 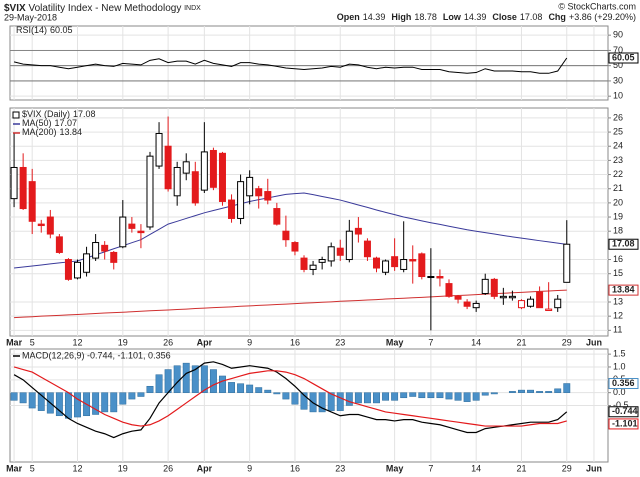 What do you see at coordinates (66, 123) in the screenshot?
I see `legend-value: 17.07` at bounding box center [66, 123].